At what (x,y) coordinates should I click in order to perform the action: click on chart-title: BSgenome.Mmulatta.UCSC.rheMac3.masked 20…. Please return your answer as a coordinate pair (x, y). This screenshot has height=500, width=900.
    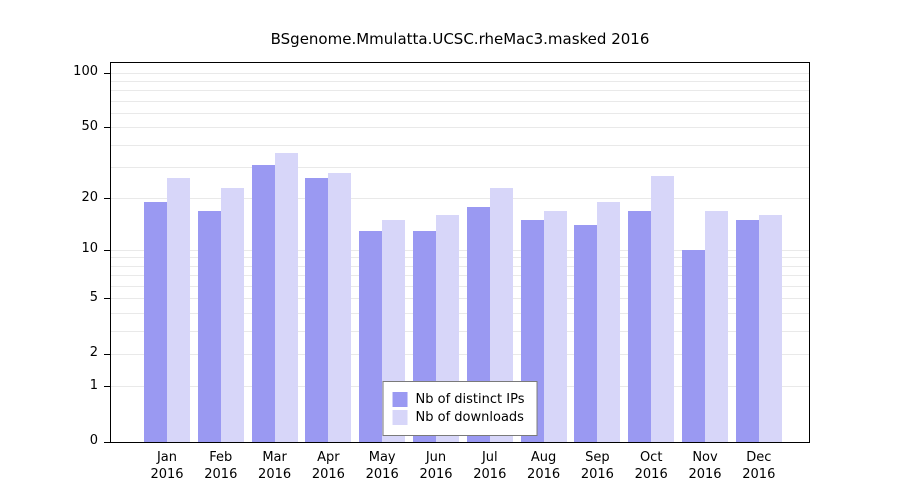
    Looking at the image, I should click on (460, 39).